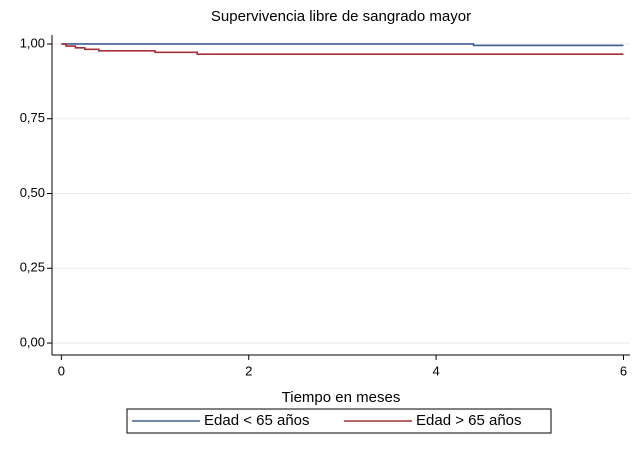 The width and height of the screenshot is (634, 450). What do you see at coordinates (248, 370) in the screenshot?
I see `x-tick-label: 2` at bounding box center [248, 370].